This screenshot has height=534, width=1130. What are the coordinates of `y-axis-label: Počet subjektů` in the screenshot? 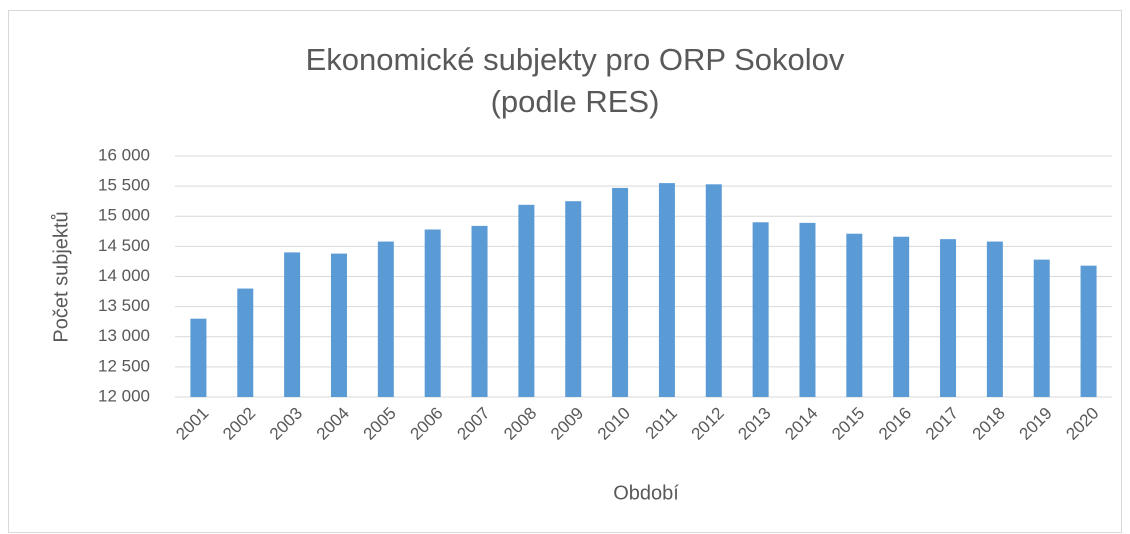 It's located at (61, 276).